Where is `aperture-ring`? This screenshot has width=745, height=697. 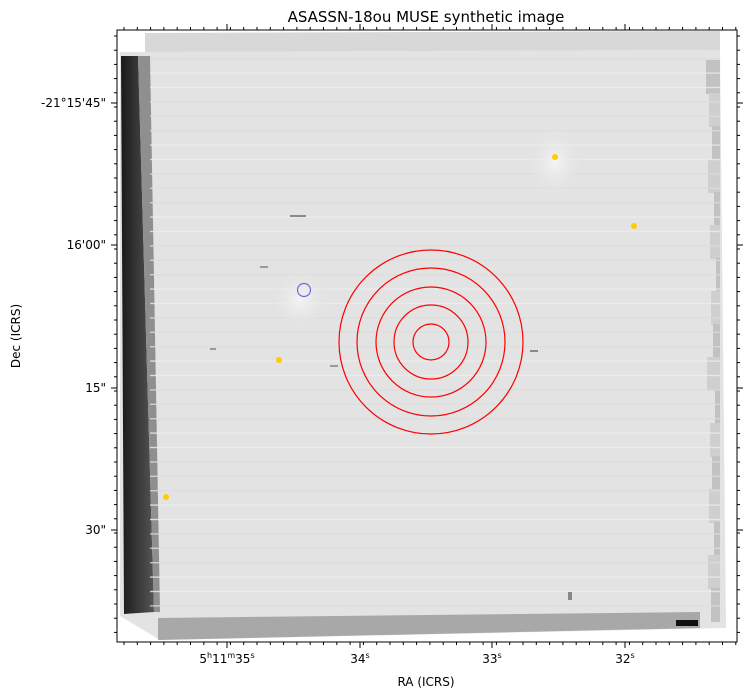
aperture-ring is located at coordinates (431, 342).